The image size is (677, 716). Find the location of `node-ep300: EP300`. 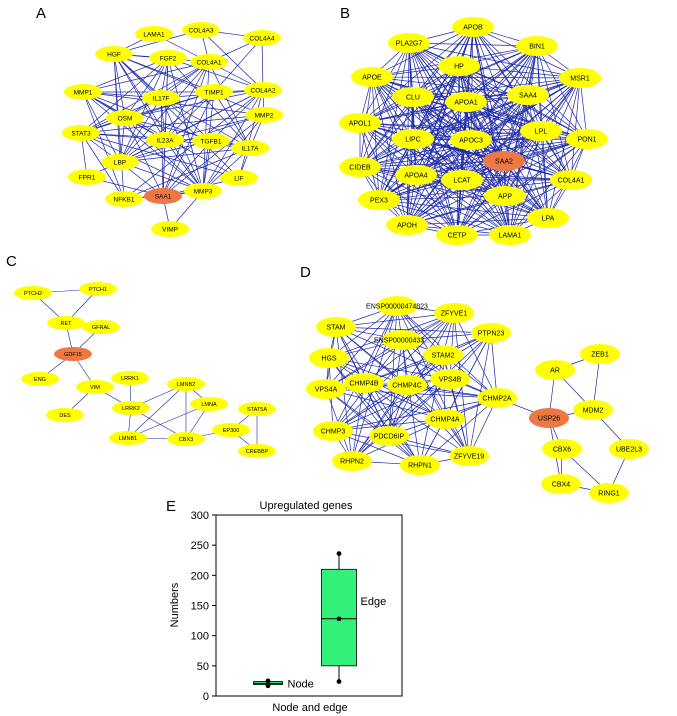

node-ep300: EP300 is located at coordinates (231, 430).